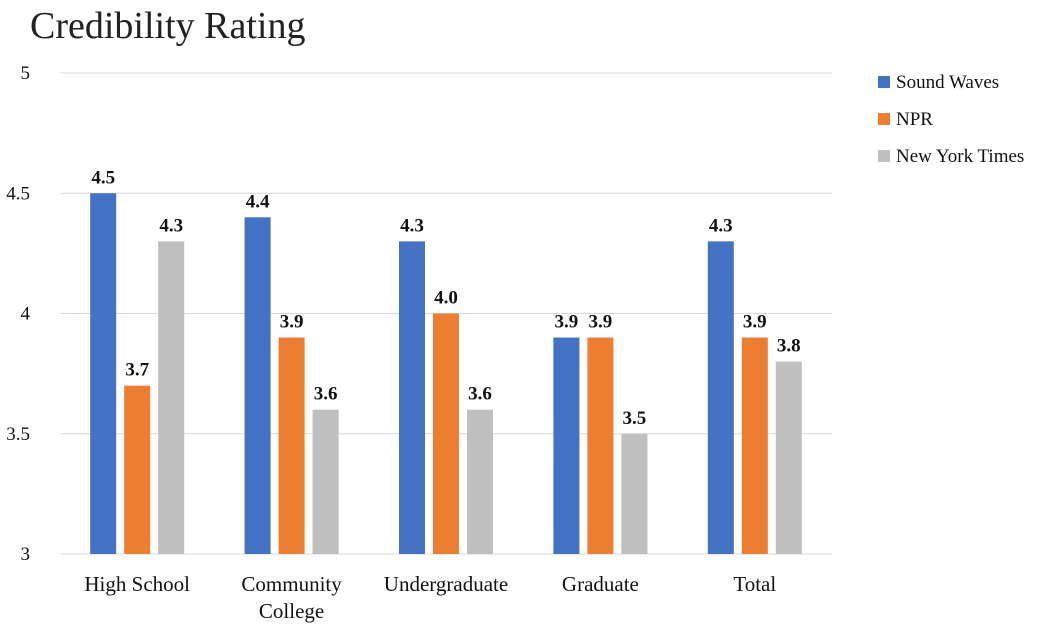  What do you see at coordinates (914, 119) in the screenshot?
I see `legend-entry: NPR` at bounding box center [914, 119].